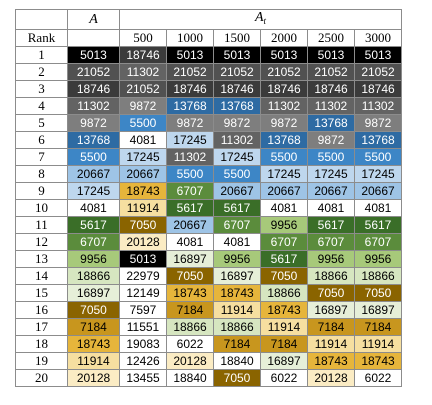  Describe the element at coordinates (93, 174) in the screenshot. I see `a-cell: 20667` at that location.